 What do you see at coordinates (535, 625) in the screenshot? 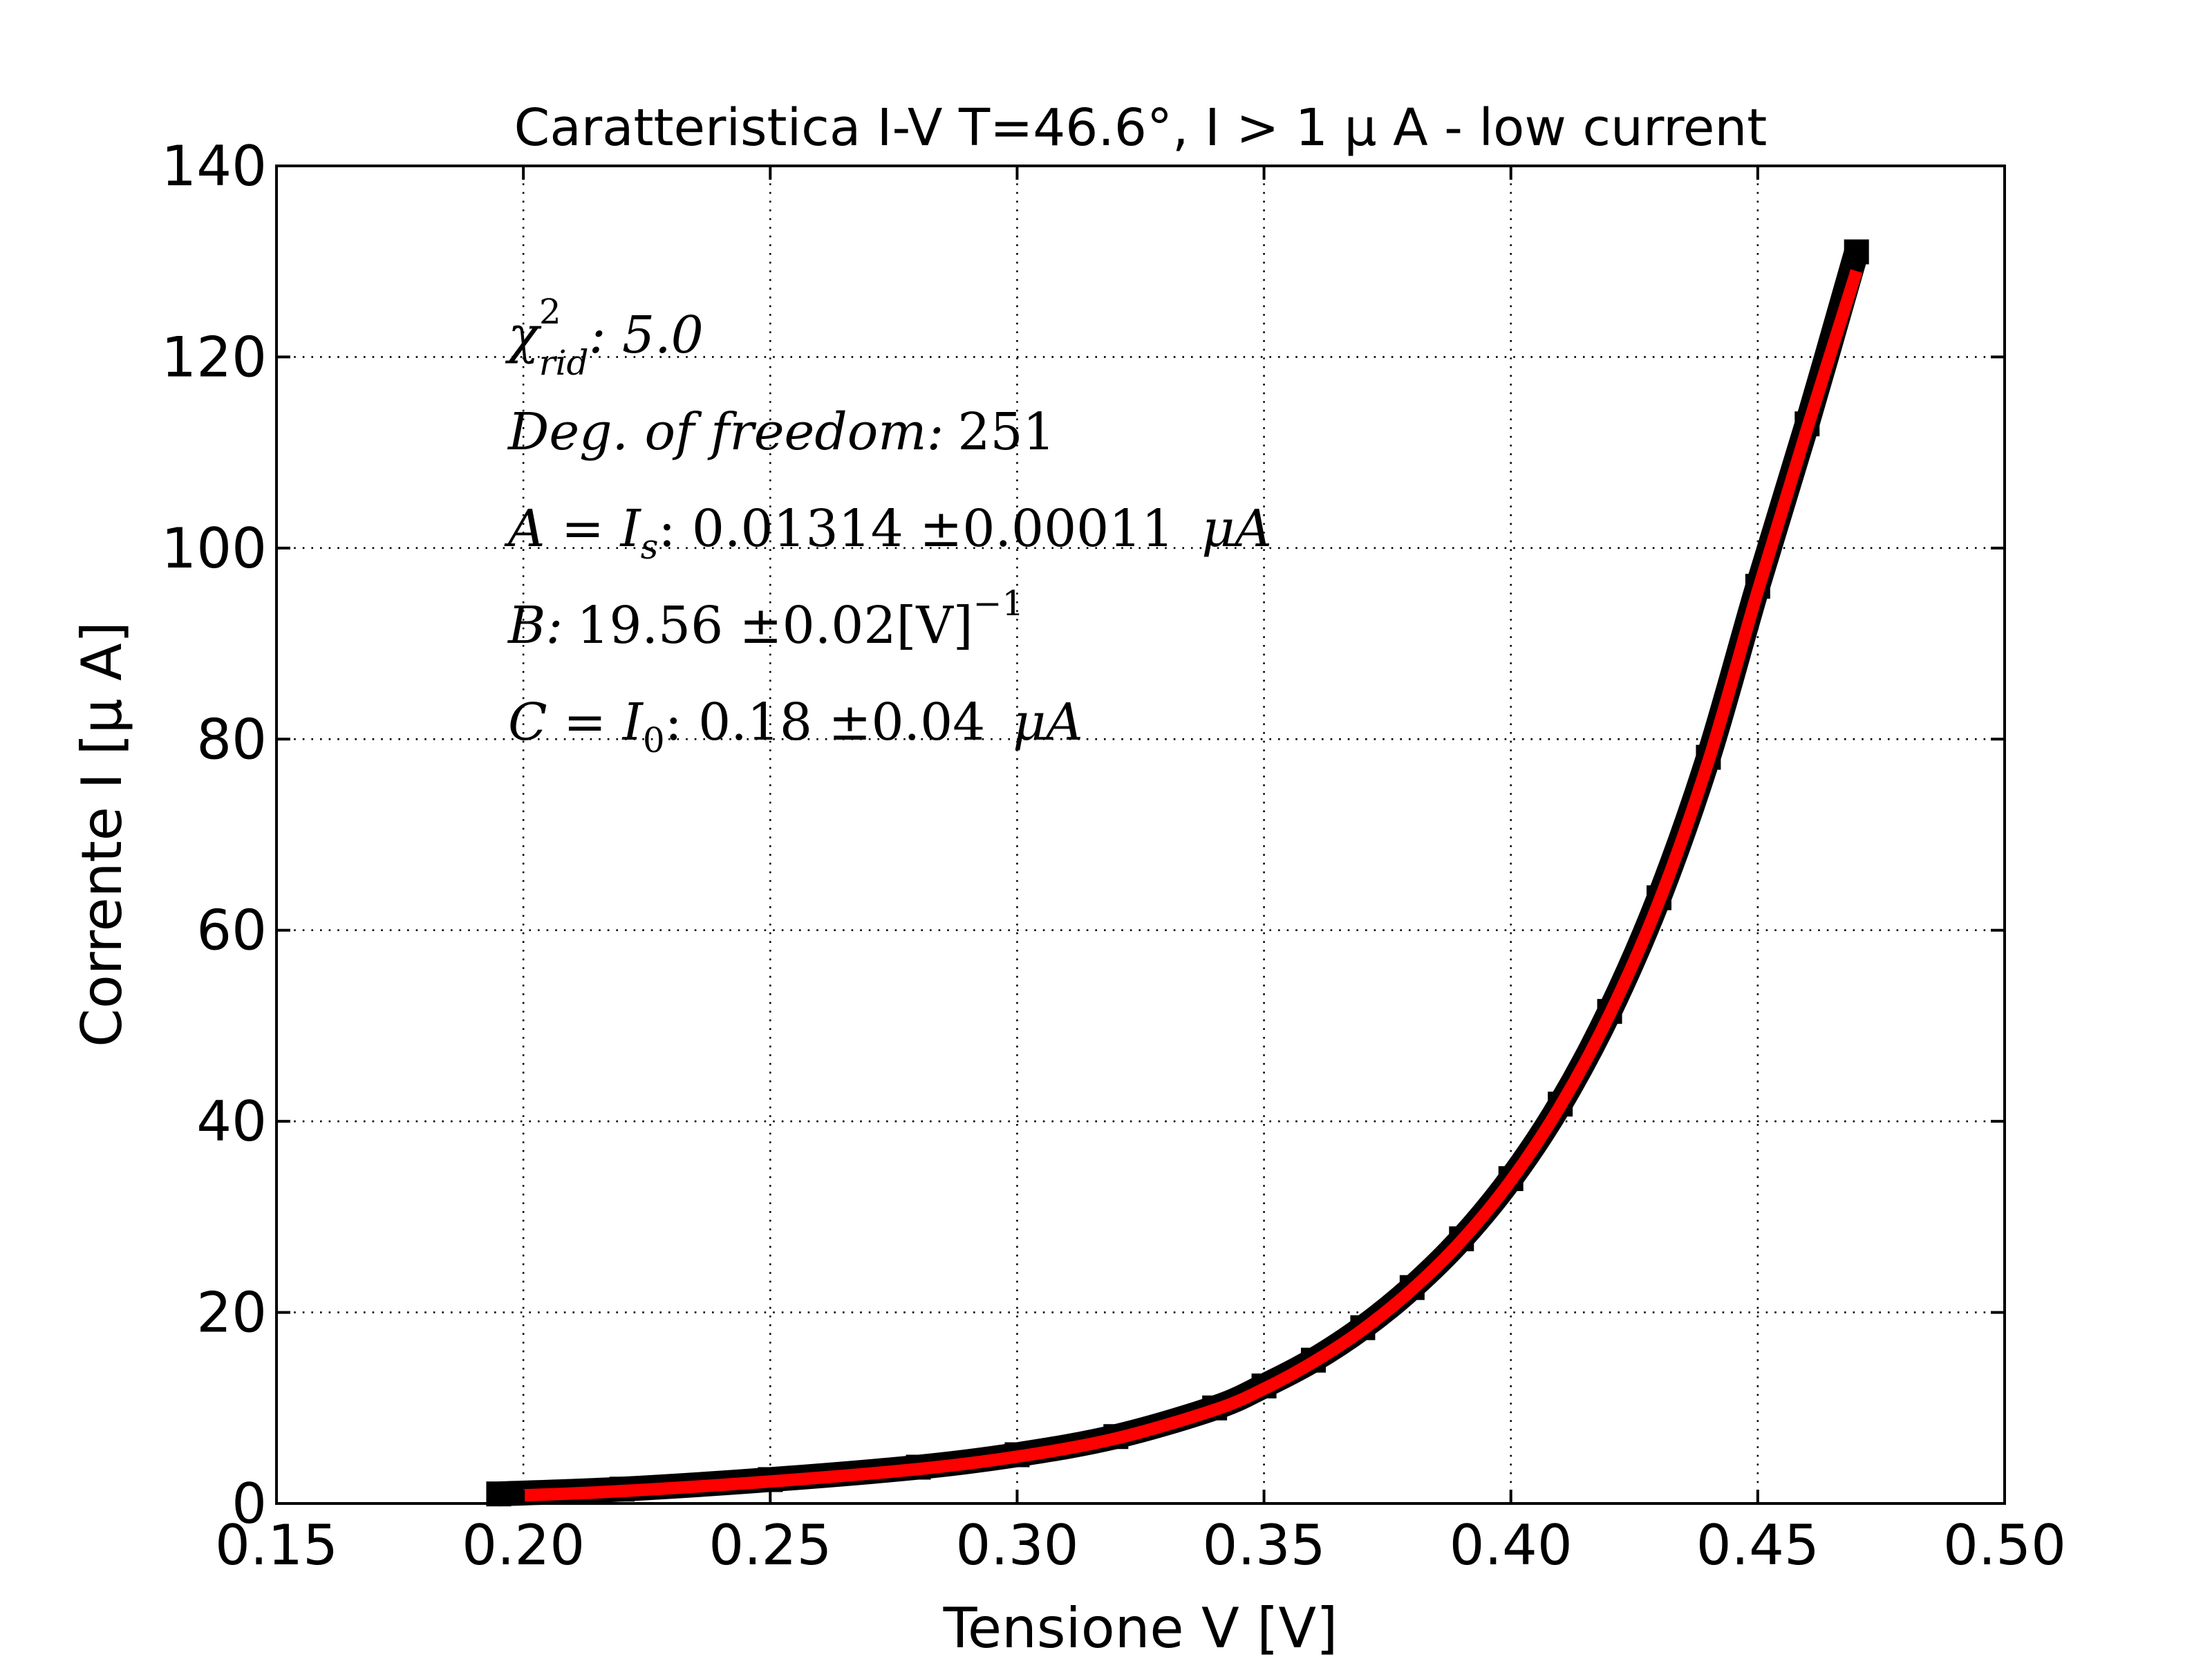
I see `param-b-label: B:` at bounding box center [535, 625].